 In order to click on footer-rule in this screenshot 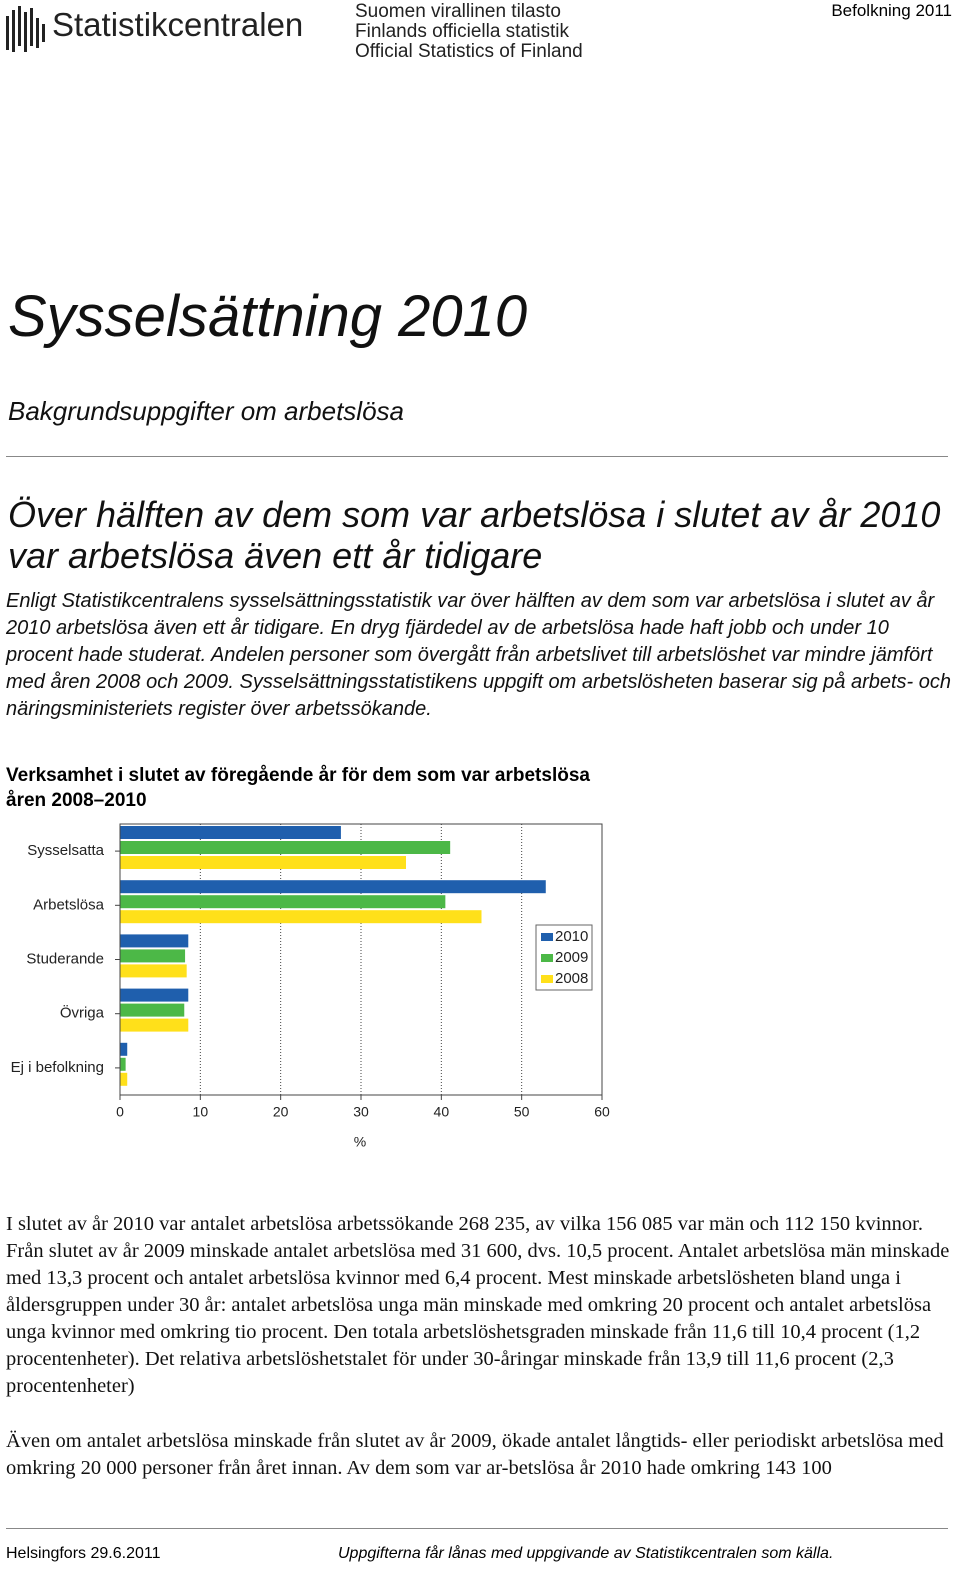, I will do `click(477, 1528)`.